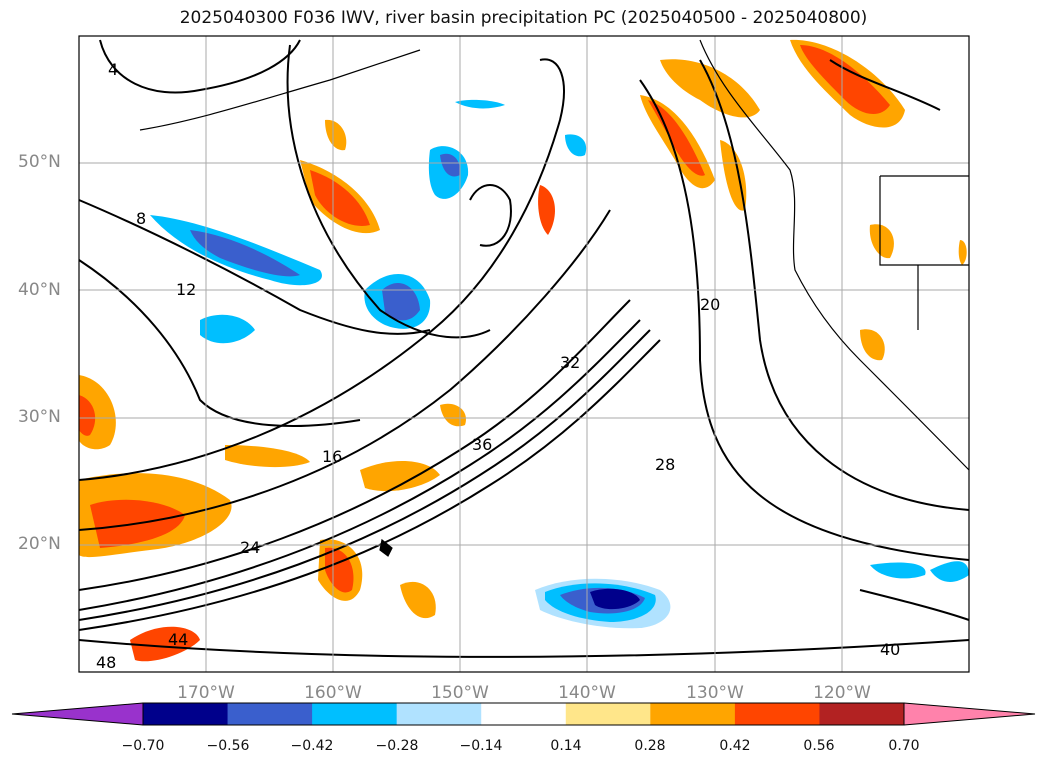 The width and height of the screenshot is (1047, 765). I want to click on contour-label: 12, so click(186, 289).